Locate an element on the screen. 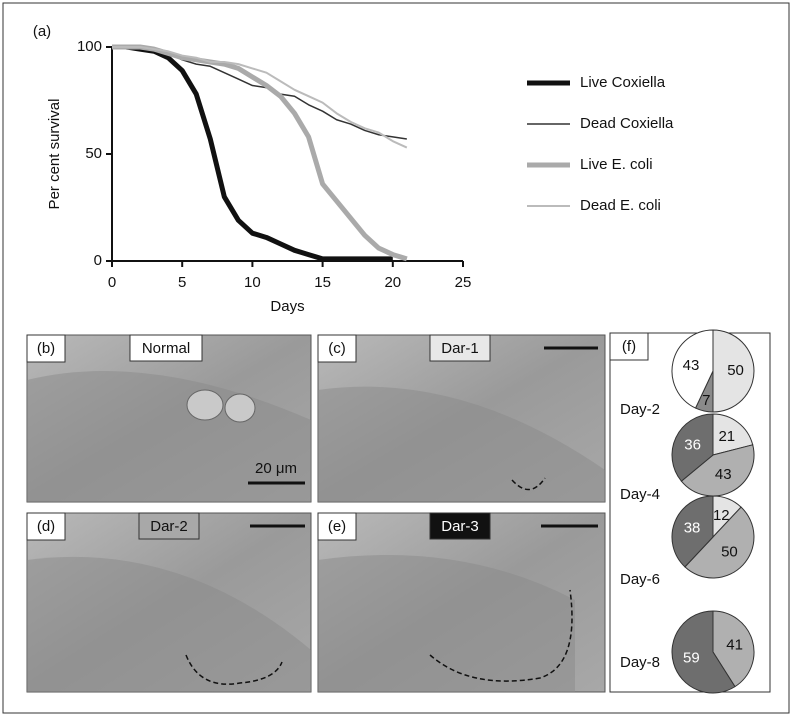 The height and width of the screenshot is (722, 793). x-axis-label: Days is located at coordinates (287, 306).